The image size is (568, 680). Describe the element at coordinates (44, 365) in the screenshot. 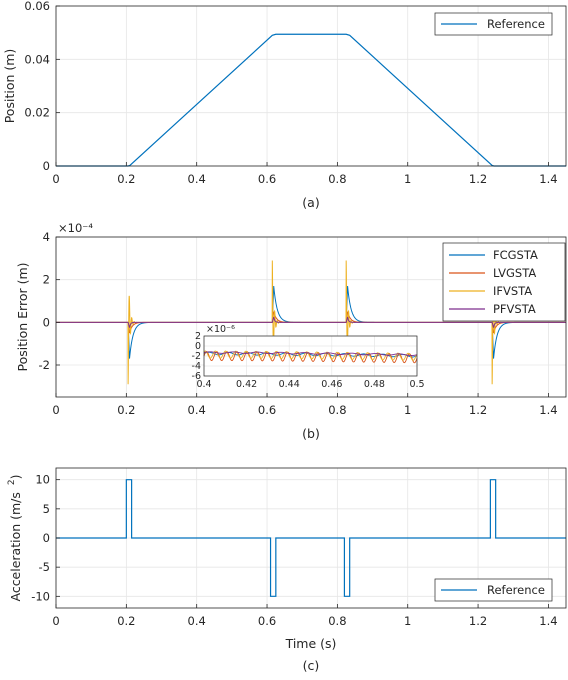

I see `y-tick-label-b-0: -2` at that location.